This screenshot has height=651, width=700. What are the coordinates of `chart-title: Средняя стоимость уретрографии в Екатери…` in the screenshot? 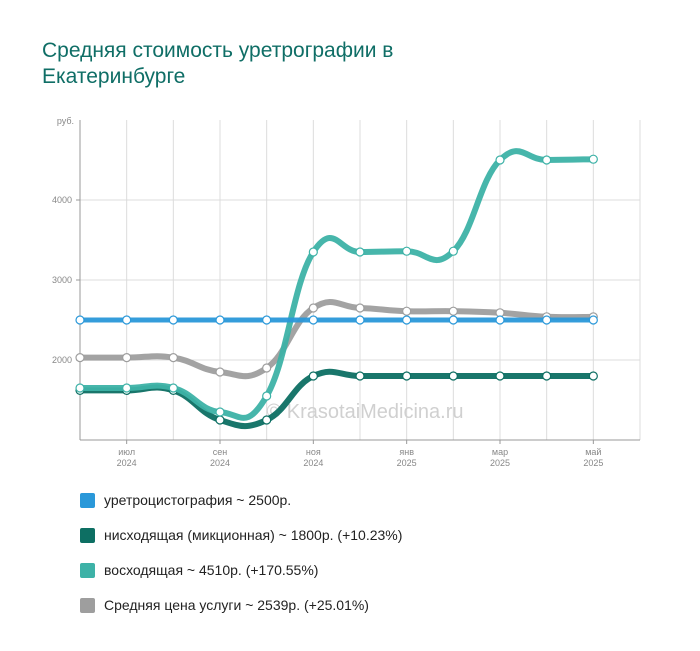 It's located at (218, 63).